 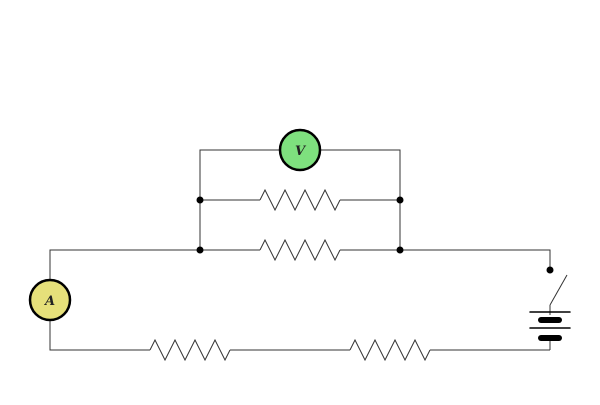 What do you see at coordinates (200, 250) in the screenshot?
I see `node-lower-left` at bounding box center [200, 250].